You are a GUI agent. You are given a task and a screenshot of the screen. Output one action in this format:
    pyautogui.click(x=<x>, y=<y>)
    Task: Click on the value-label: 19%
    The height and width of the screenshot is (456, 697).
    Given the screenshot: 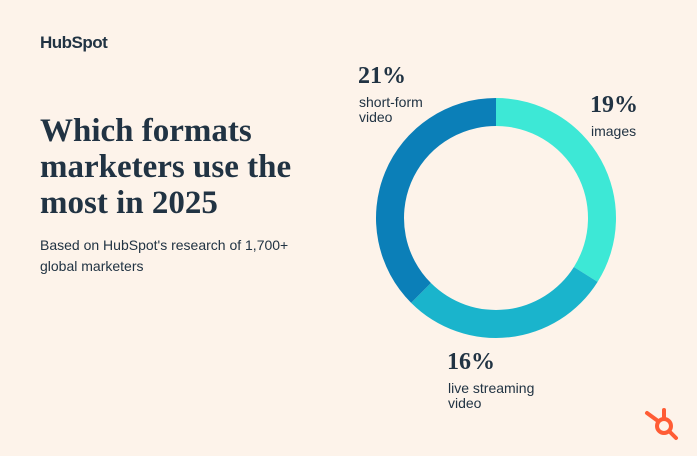 What is the action you would take?
    pyautogui.click(x=614, y=105)
    